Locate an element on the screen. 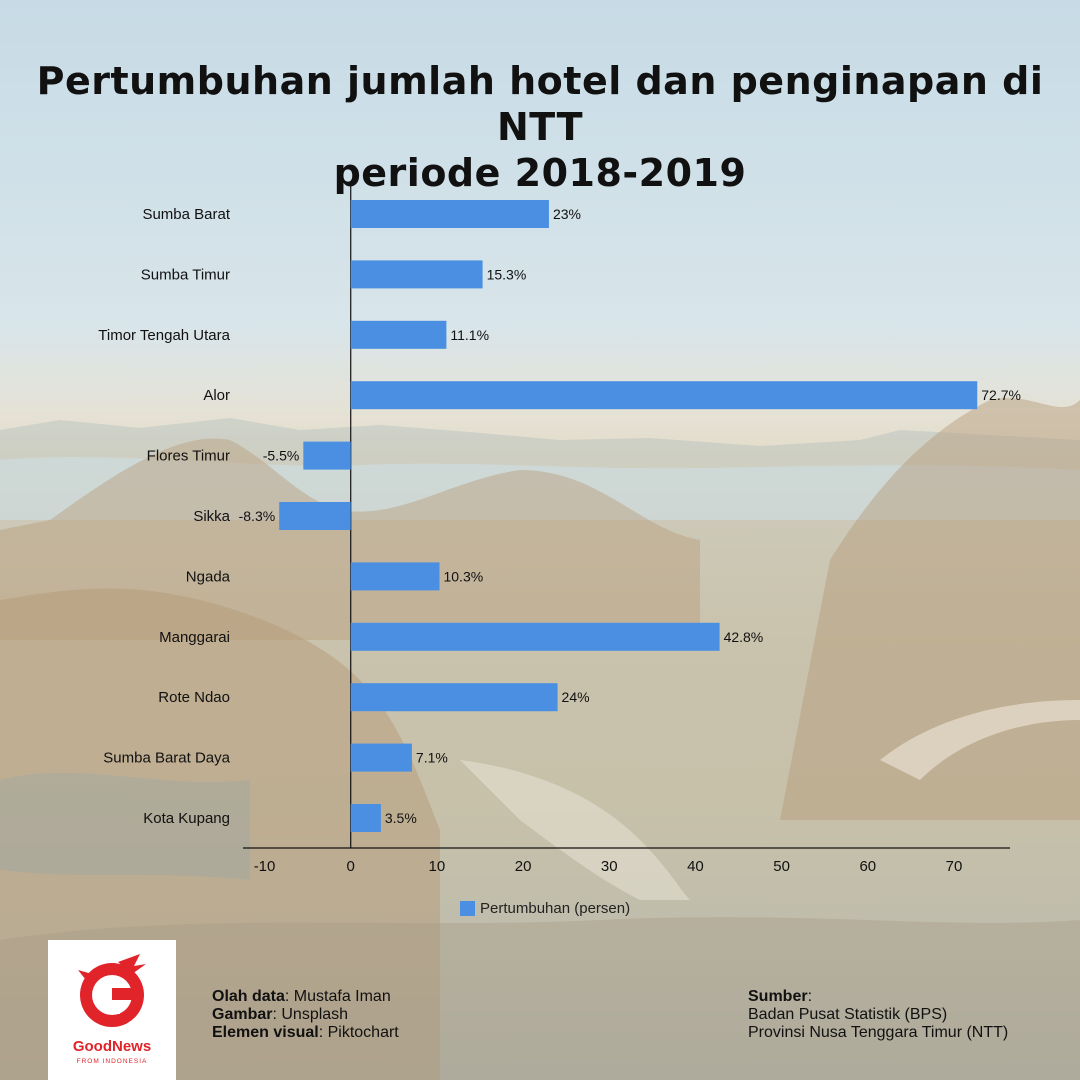 This screenshot has width=1080, height=1080. garuda-logo-icon is located at coordinates (112, 990).